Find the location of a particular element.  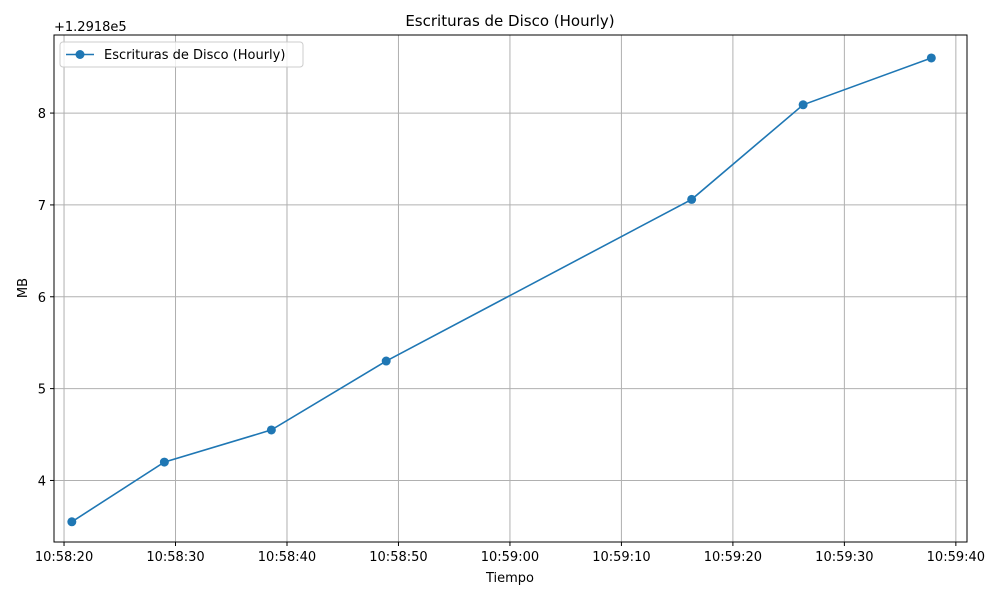

x-tick-label: 10:59:00 is located at coordinates (510, 557).